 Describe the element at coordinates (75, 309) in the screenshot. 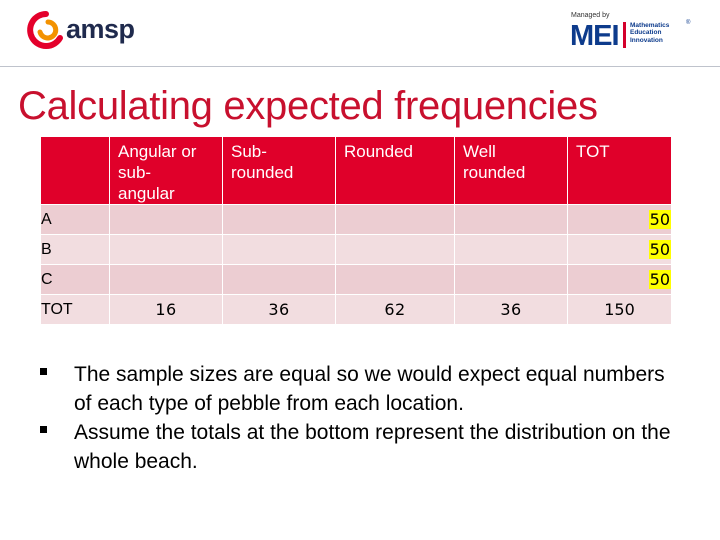

I see `row-label: TOT` at that location.